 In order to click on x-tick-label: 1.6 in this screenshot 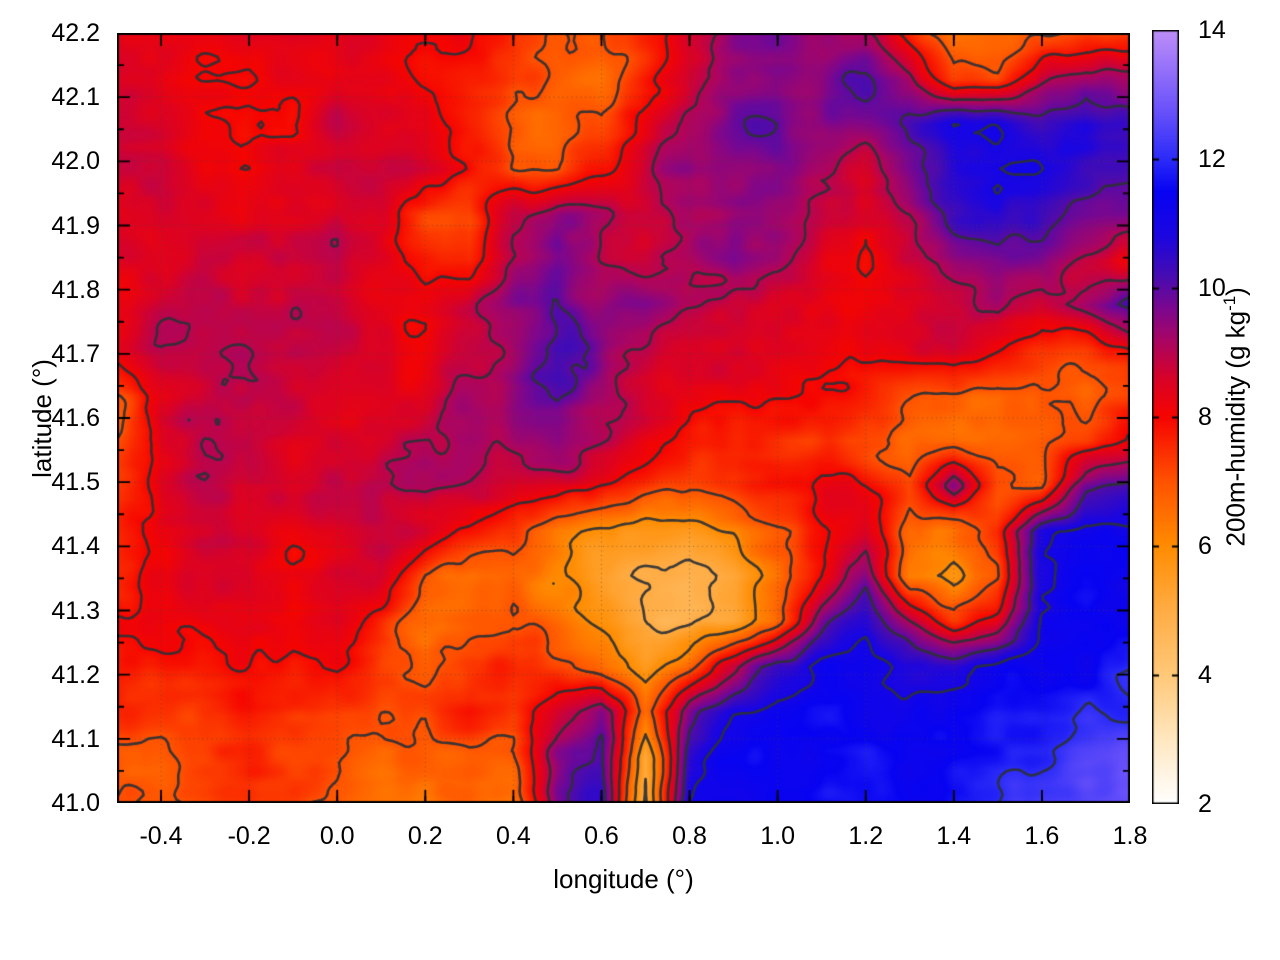, I will do `click(1042, 836)`.